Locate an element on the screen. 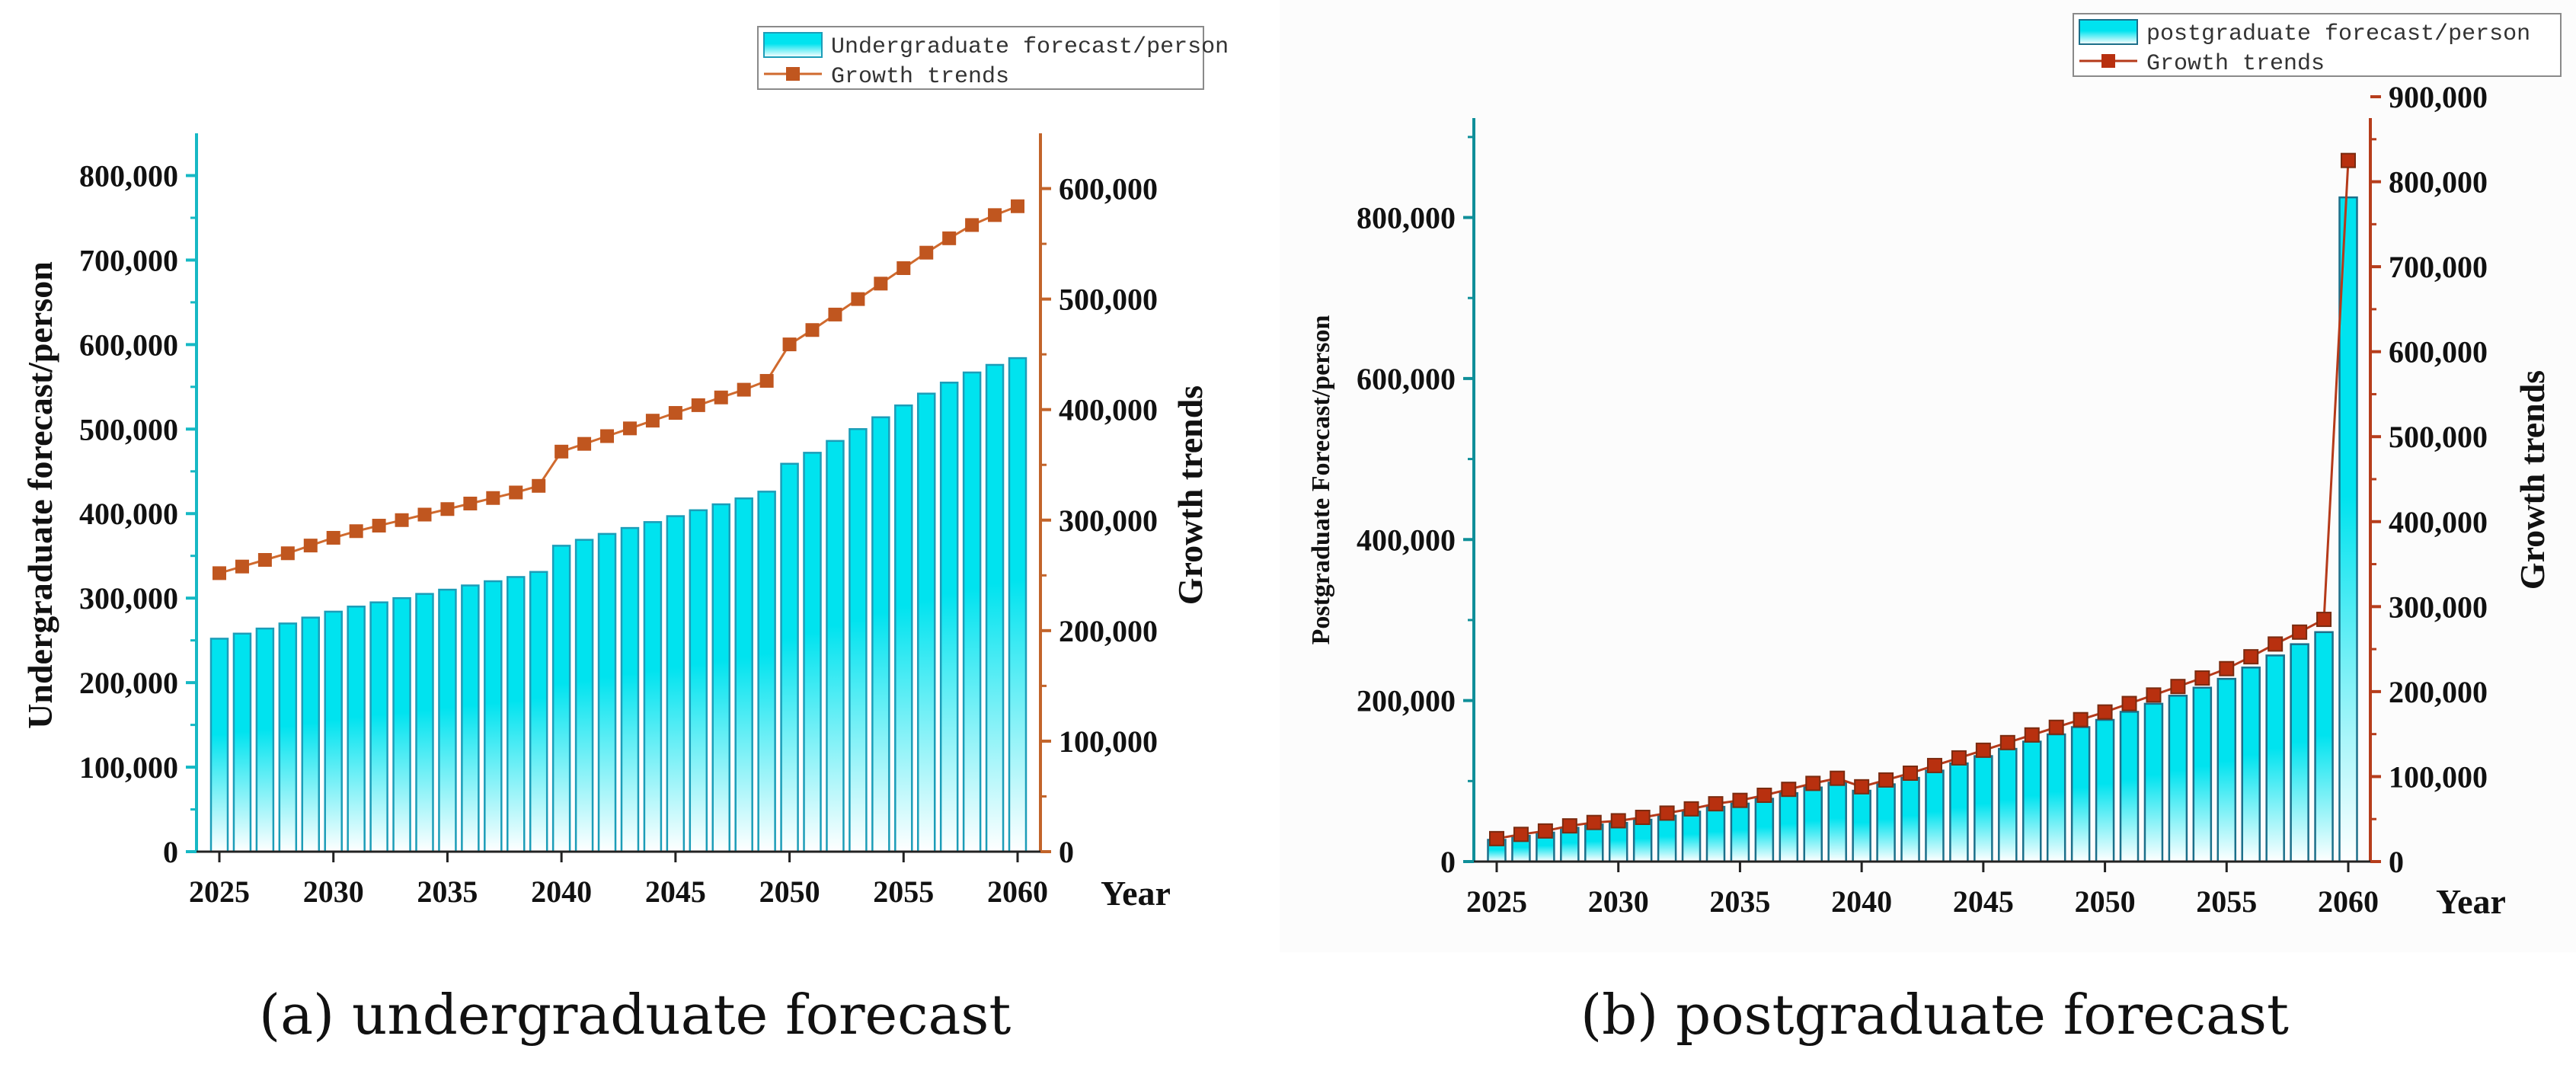 The width and height of the screenshot is (2576, 1084). left-tick-label-400000: 400,000 is located at coordinates (128, 514).